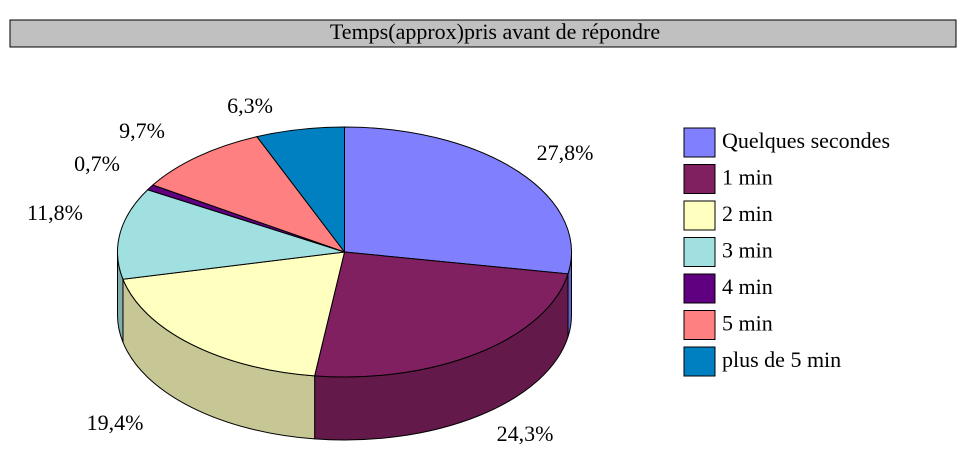  I want to click on legend-label: 3 min, so click(747, 250).